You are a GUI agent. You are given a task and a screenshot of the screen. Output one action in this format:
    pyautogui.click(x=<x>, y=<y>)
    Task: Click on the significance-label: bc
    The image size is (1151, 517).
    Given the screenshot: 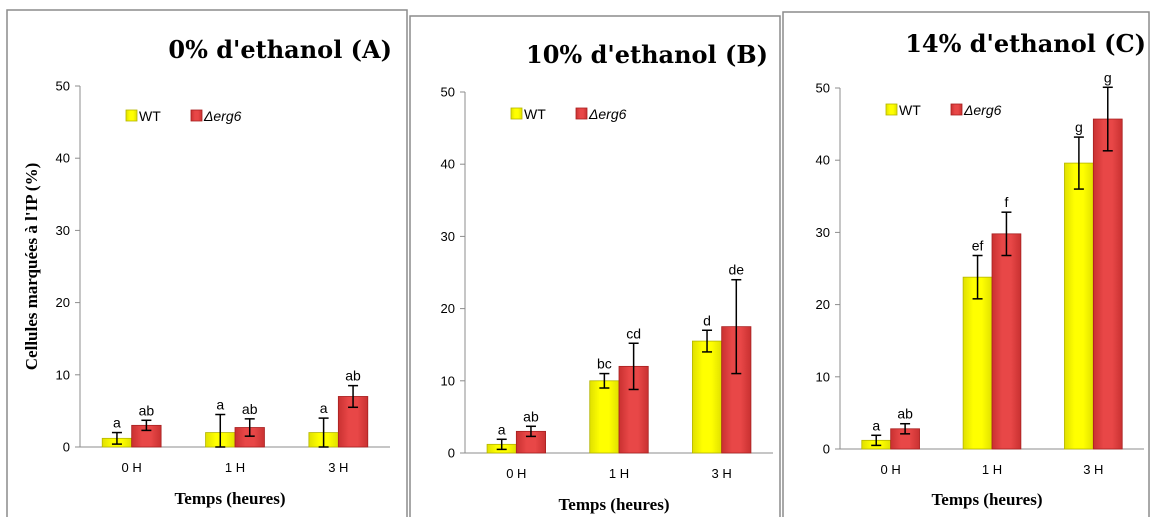 What is the action you would take?
    pyautogui.click(x=604, y=364)
    